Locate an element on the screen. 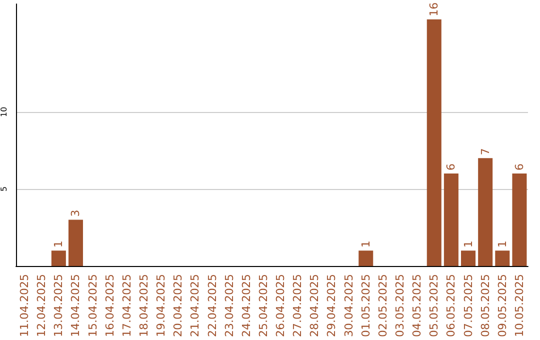 Image resolution: width=540 pixels, height=340 pixels. x-tick-label: 29.04.2025 is located at coordinates (331, 306).